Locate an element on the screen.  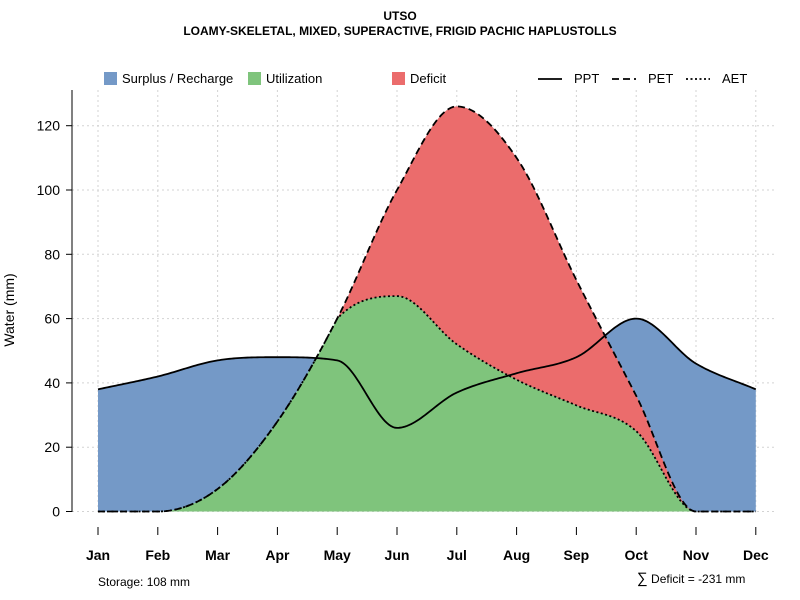
legend-label-surplus: Surplus / Recharge is located at coordinates (178, 78).